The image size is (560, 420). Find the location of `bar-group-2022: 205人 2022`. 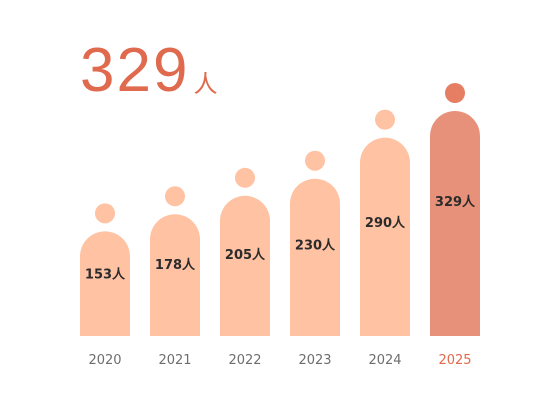

bar-group-2022: 205人 2022 is located at coordinates (245, 267).